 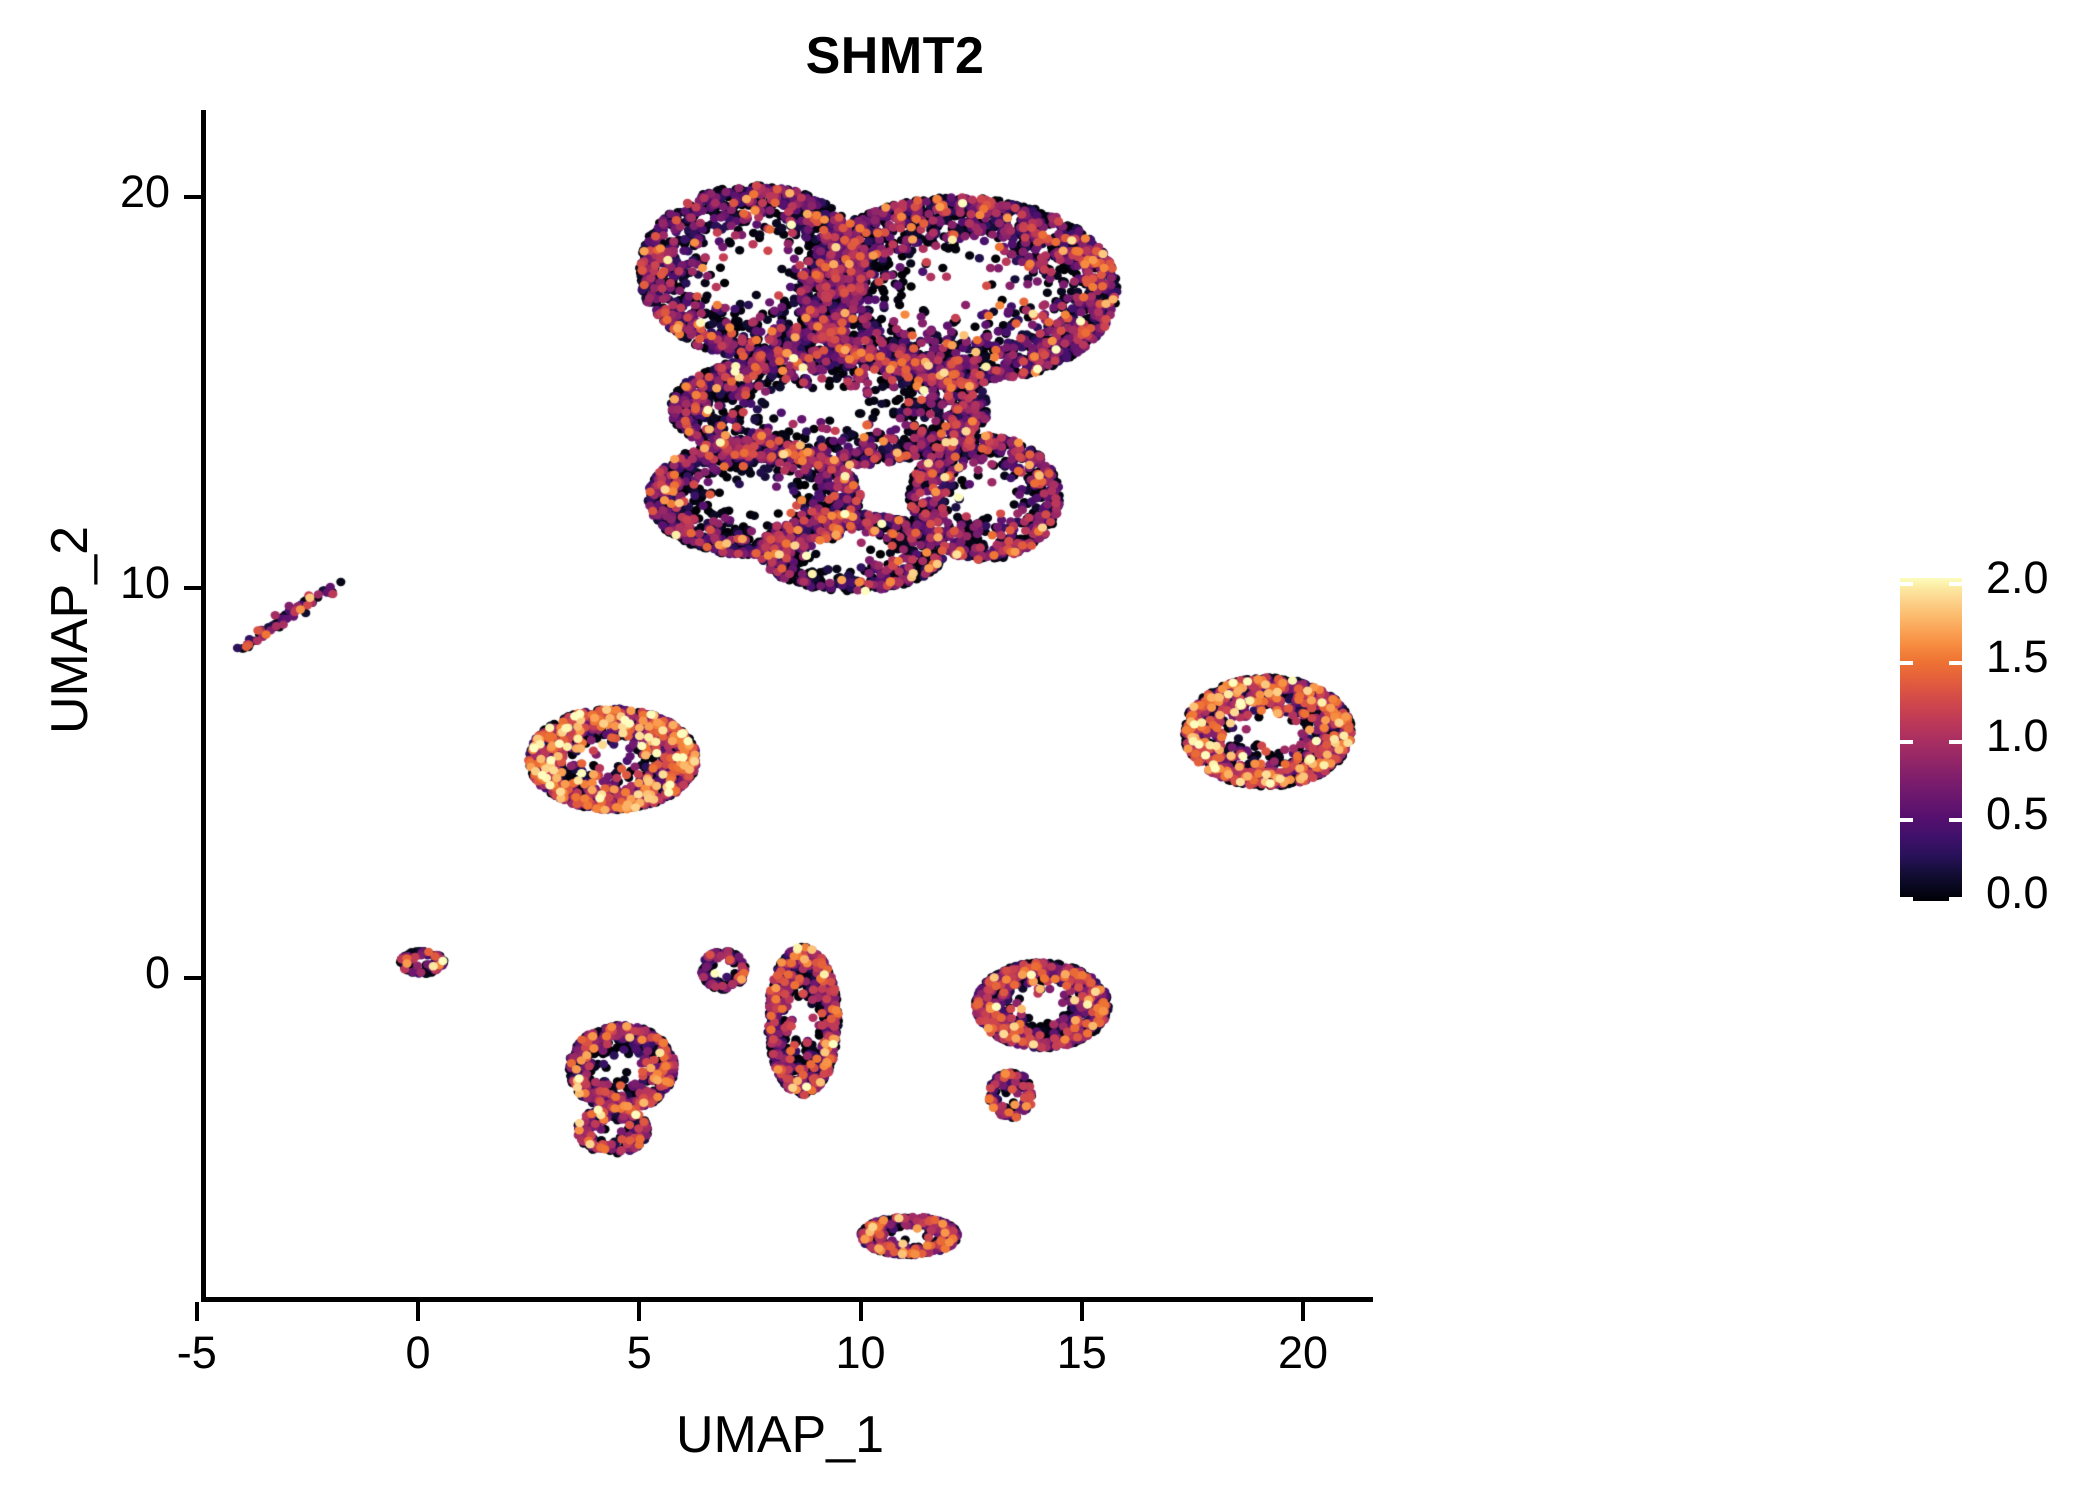 What do you see at coordinates (895, 56) in the screenshot?
I see `page-title: SHMT2` at bounding box center [895, 56].